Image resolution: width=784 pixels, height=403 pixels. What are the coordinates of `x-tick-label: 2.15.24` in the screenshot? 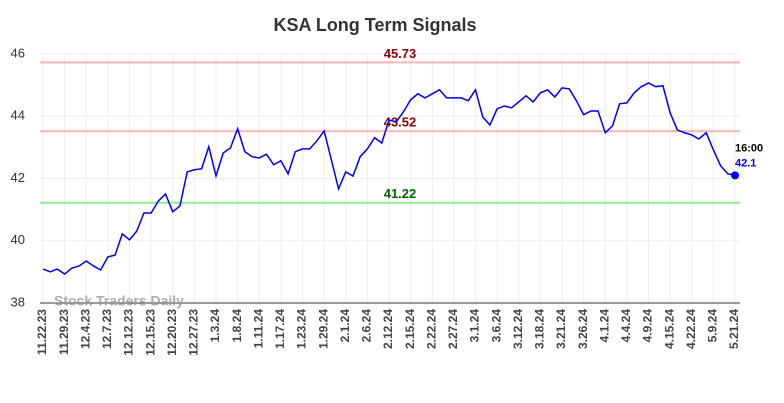 It's located at (410, 329).